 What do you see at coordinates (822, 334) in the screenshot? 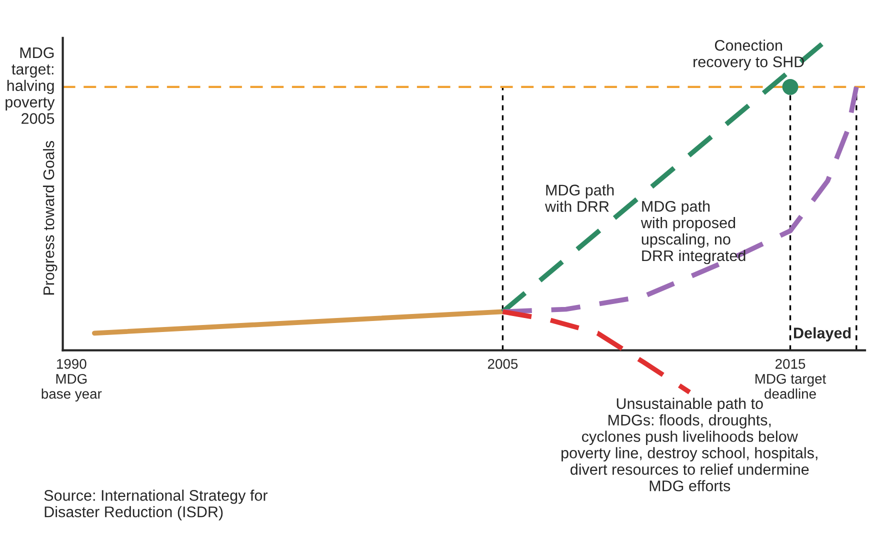
I see `annotation: Delayed` at bounding box center [822, 334].